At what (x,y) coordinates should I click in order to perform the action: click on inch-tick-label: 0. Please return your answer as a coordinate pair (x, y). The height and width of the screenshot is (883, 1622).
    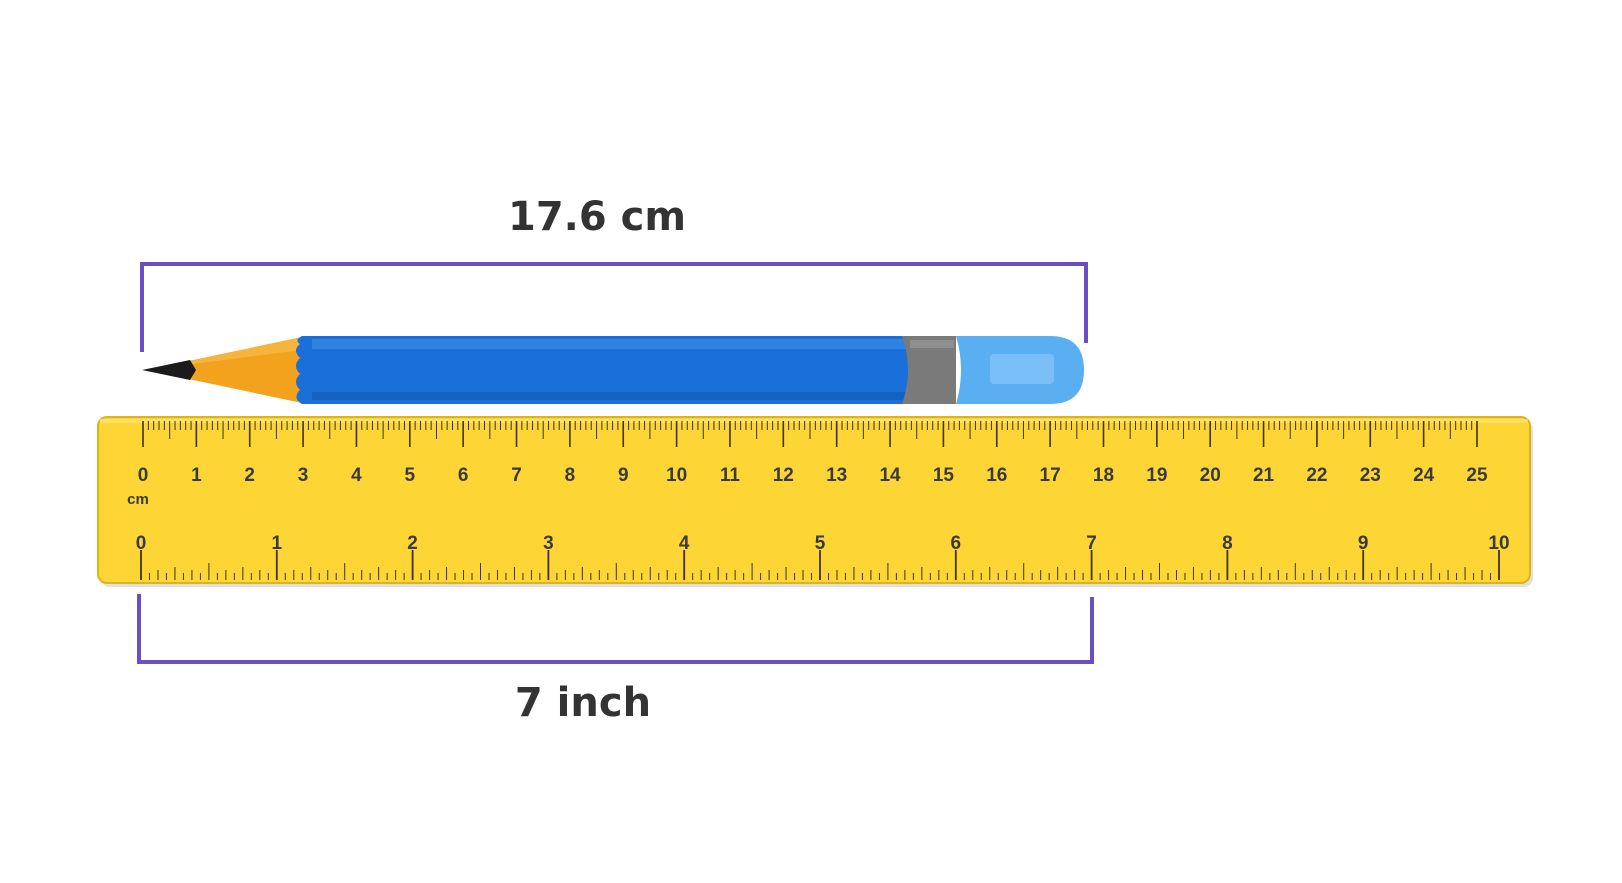
    Looking at the image, I should click on (141, 543).